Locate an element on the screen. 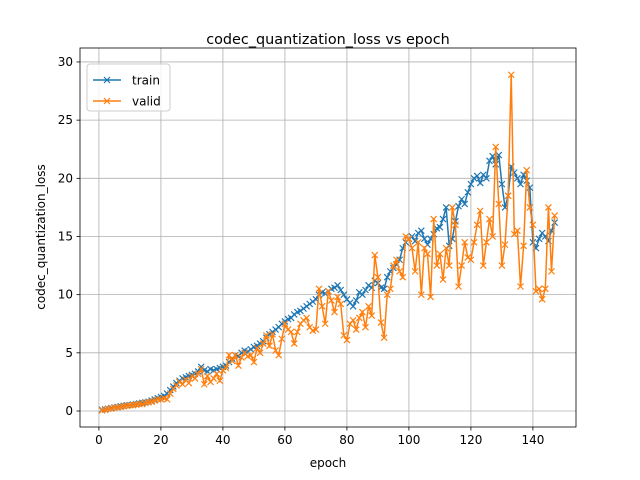 This screenshot has width=640, height=480. x-tick-label: 140 is located at coordinates (532, 440).